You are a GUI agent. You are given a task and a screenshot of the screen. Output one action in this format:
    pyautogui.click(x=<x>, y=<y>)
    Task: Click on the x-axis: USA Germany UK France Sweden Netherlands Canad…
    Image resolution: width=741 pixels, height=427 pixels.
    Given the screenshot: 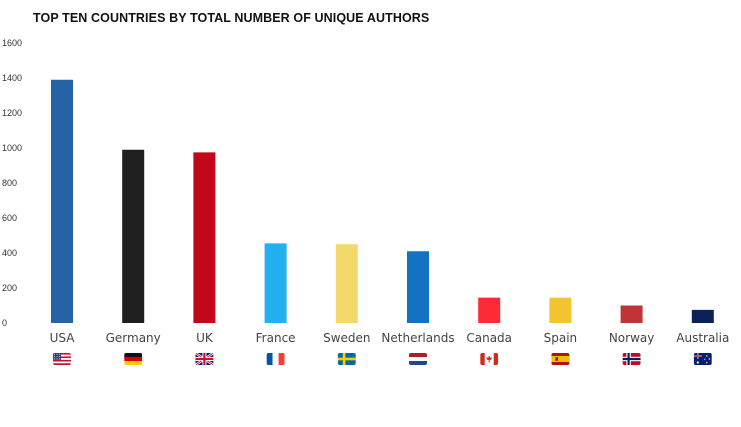 What is the action you would take?
    pyautogui.click(x=390, y=338)
    